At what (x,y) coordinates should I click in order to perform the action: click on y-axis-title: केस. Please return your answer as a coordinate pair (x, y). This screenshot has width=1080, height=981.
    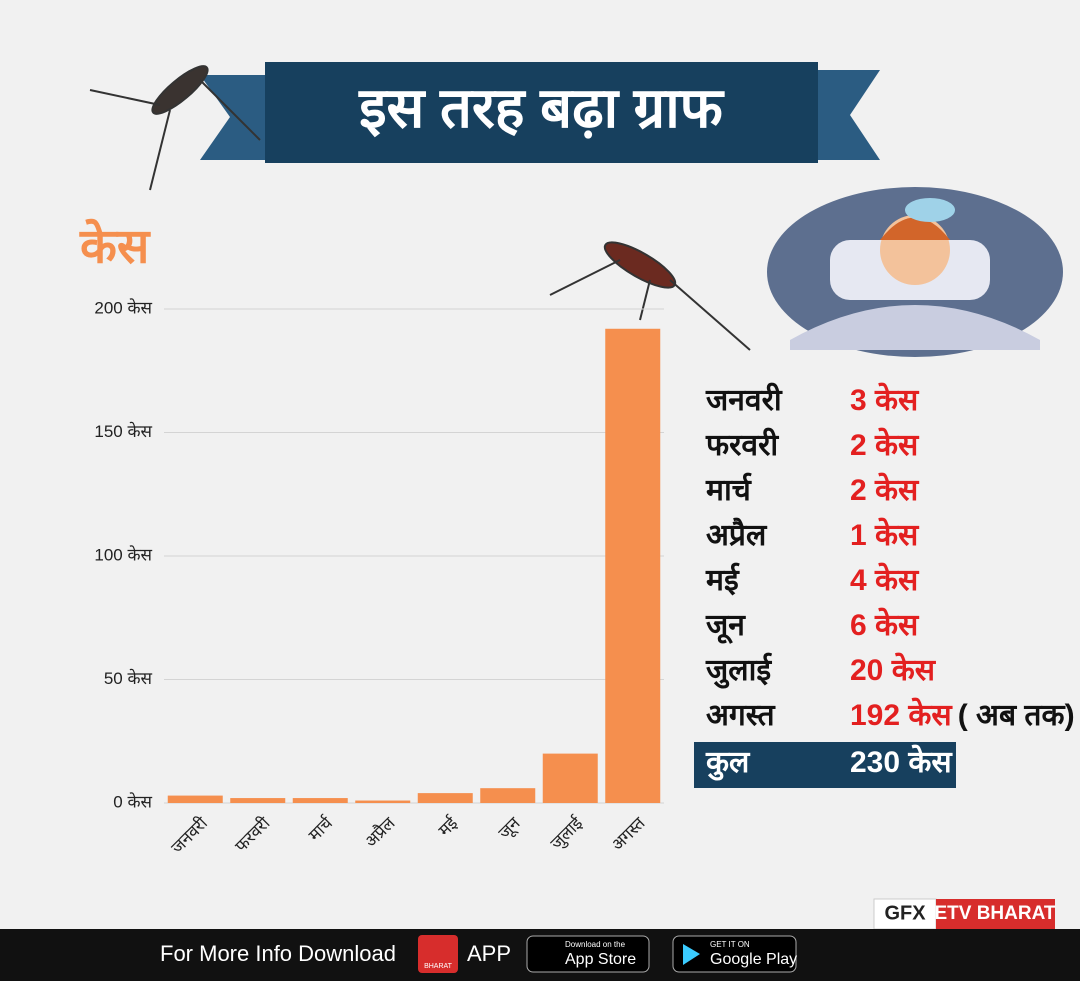
    Looking at the image, I should click on (115, 246).